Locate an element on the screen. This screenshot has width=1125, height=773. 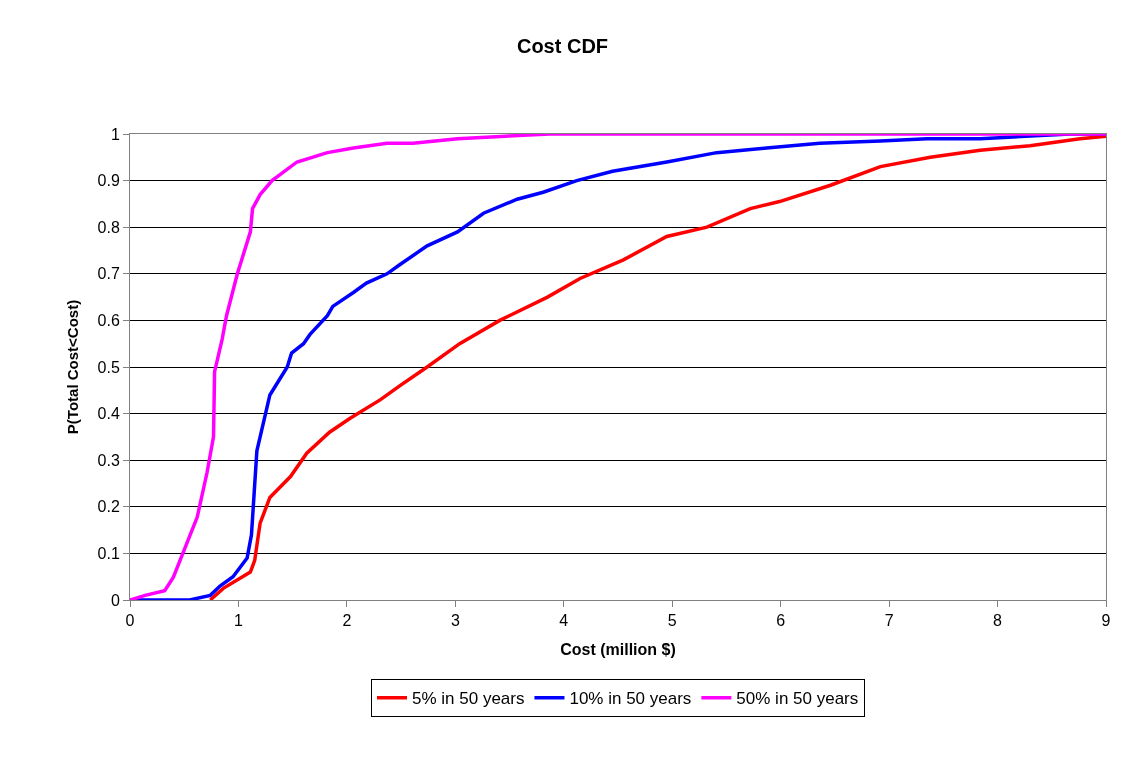
y-tick-label: 0.2 is located at coordinates (108, 507).